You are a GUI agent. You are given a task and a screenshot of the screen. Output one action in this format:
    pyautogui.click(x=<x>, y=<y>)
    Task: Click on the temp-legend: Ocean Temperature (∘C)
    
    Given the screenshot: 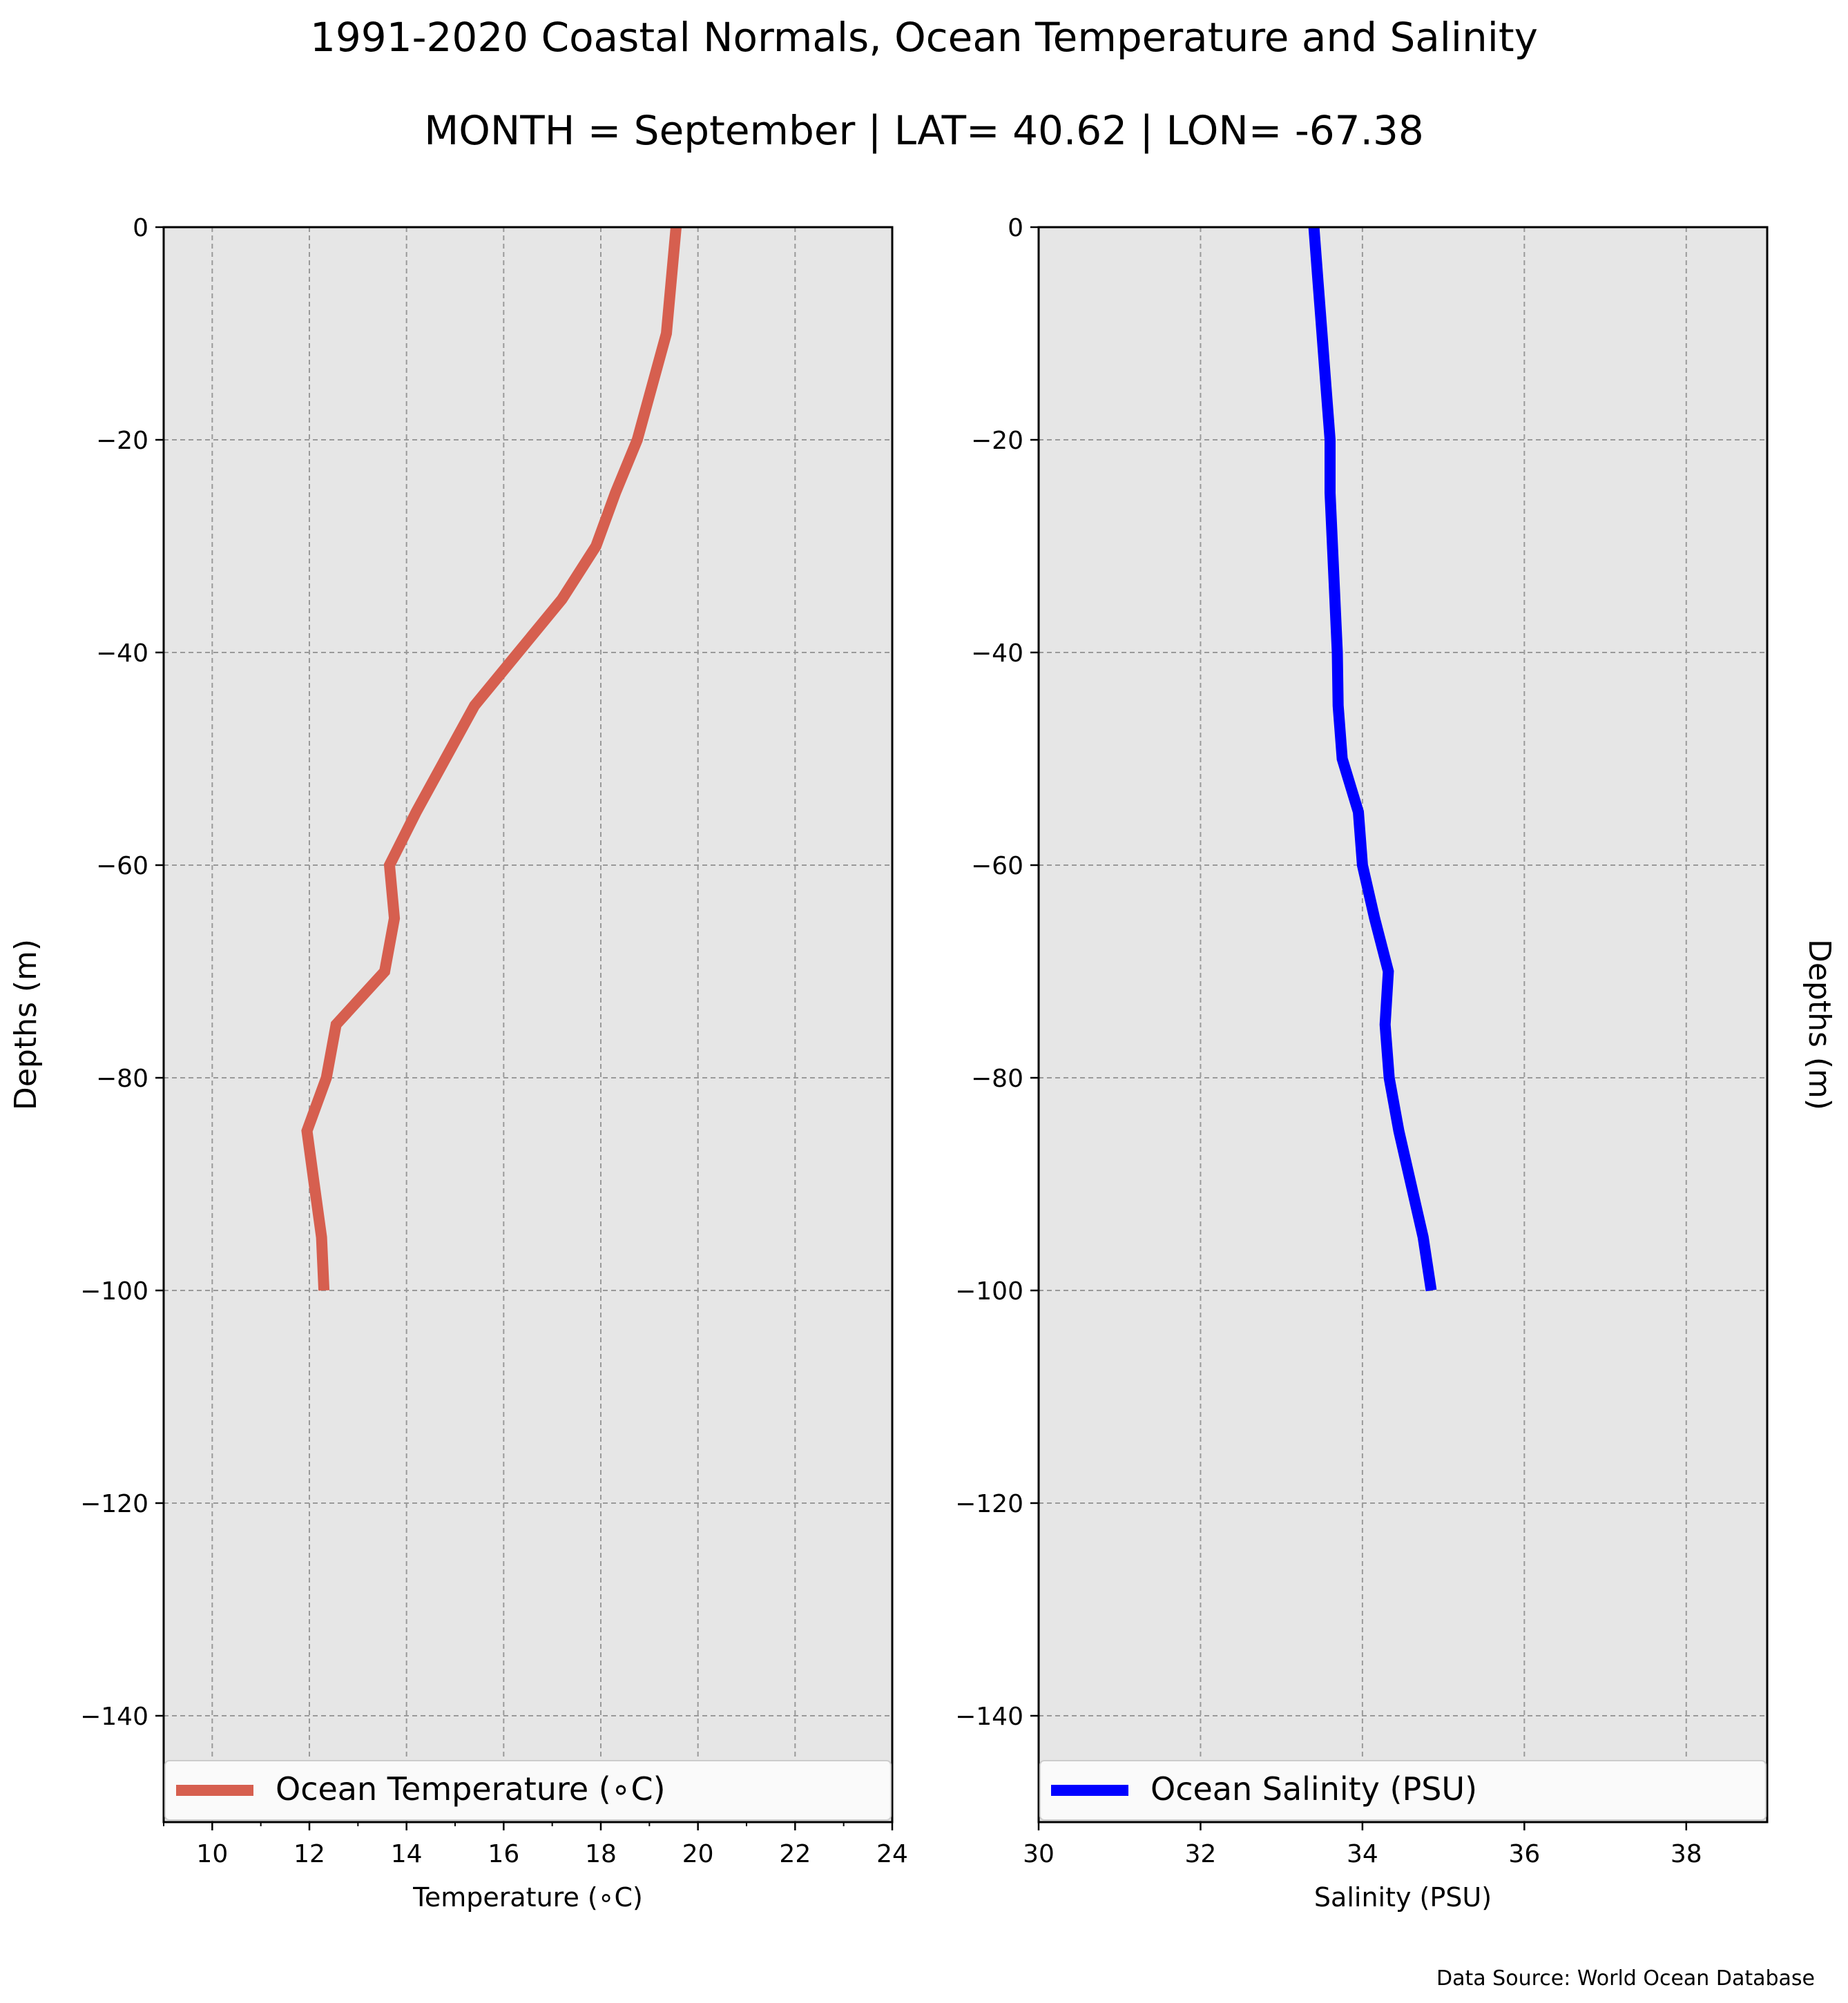 What is the action you would take?
    pyautogui.click(x=528, y=1790)
    